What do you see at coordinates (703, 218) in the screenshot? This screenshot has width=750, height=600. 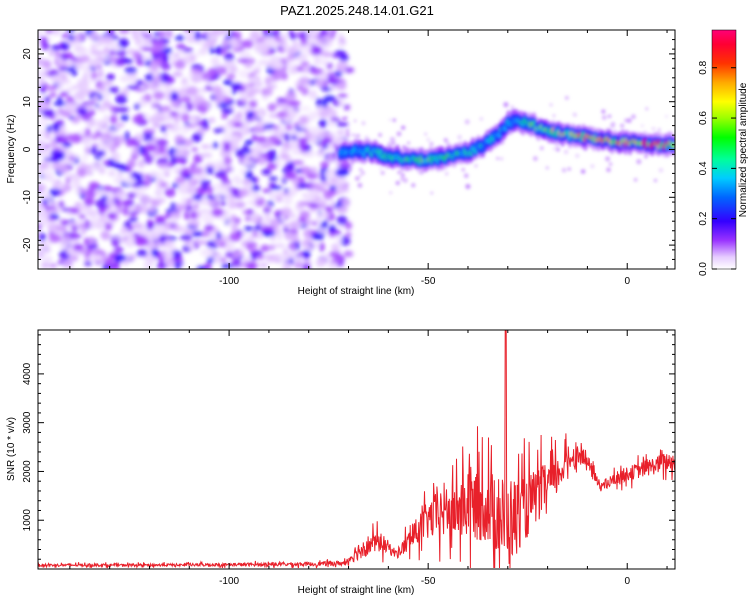 I see `colorbar-tick-label: 0.2` at bounding box center [703, 218].